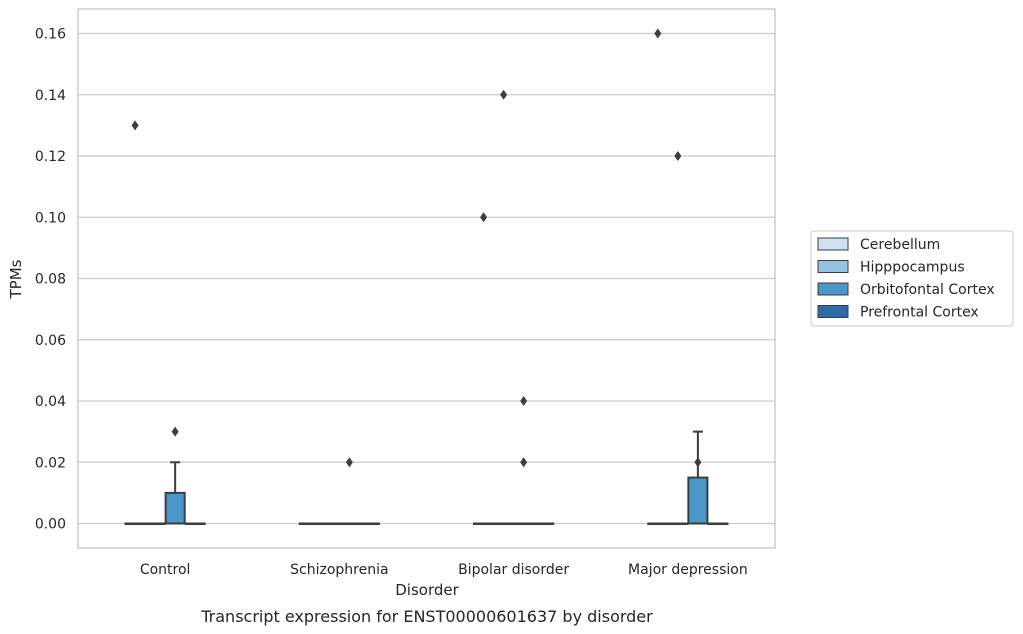  Describe the element at coordinates (919, 313) in the screenshot. I see `legend-entry-label: Prefrontal Cortex` at that location.